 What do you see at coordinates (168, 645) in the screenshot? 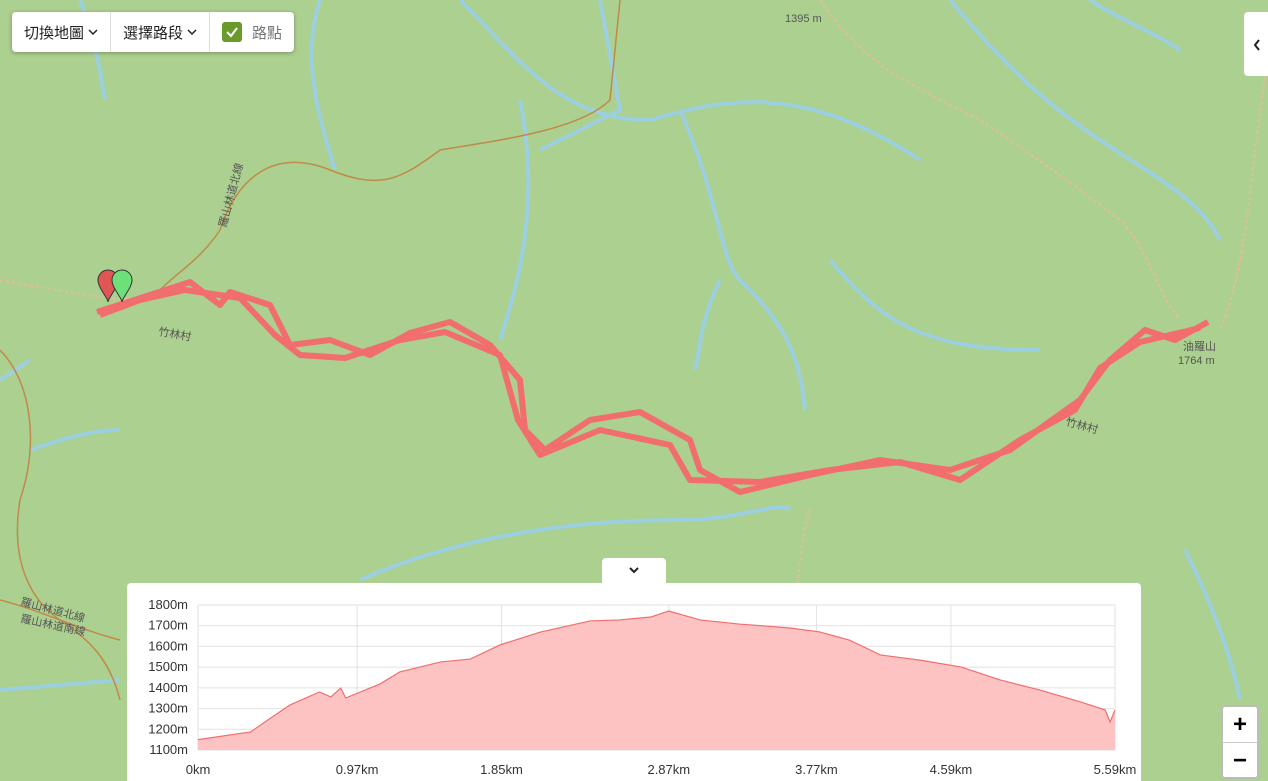
I see `y-tick-label: 1600m` at bounding box center [168, 645].